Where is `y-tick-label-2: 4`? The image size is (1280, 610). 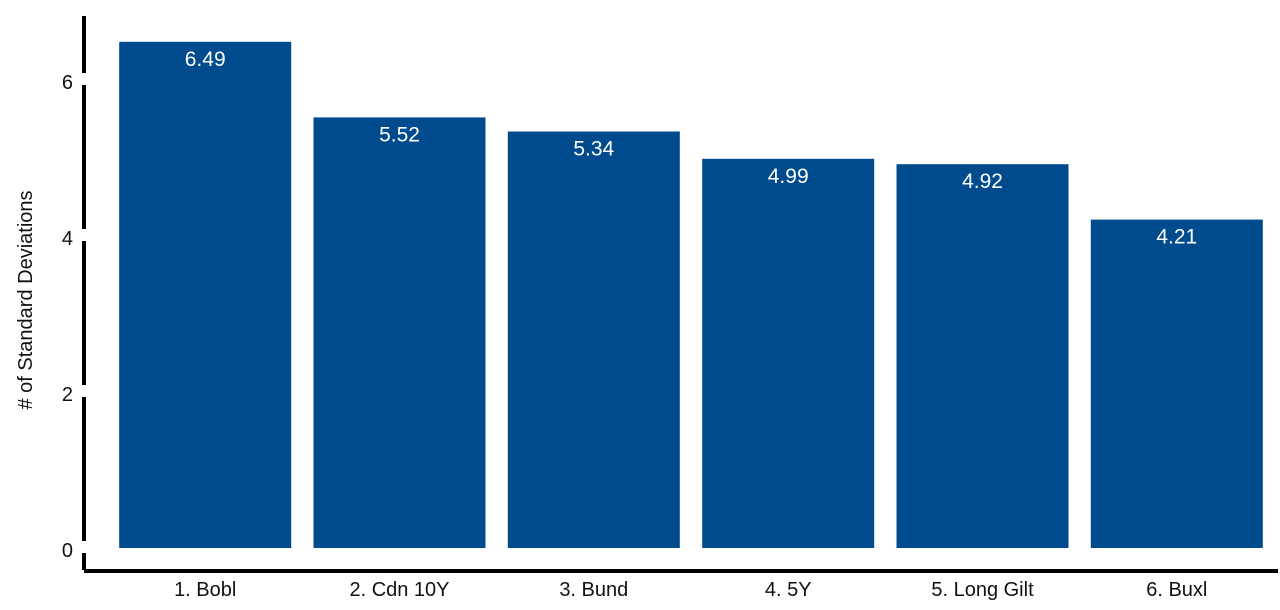 y-tick-label-2: 4 is located at coordinates (67, 239).